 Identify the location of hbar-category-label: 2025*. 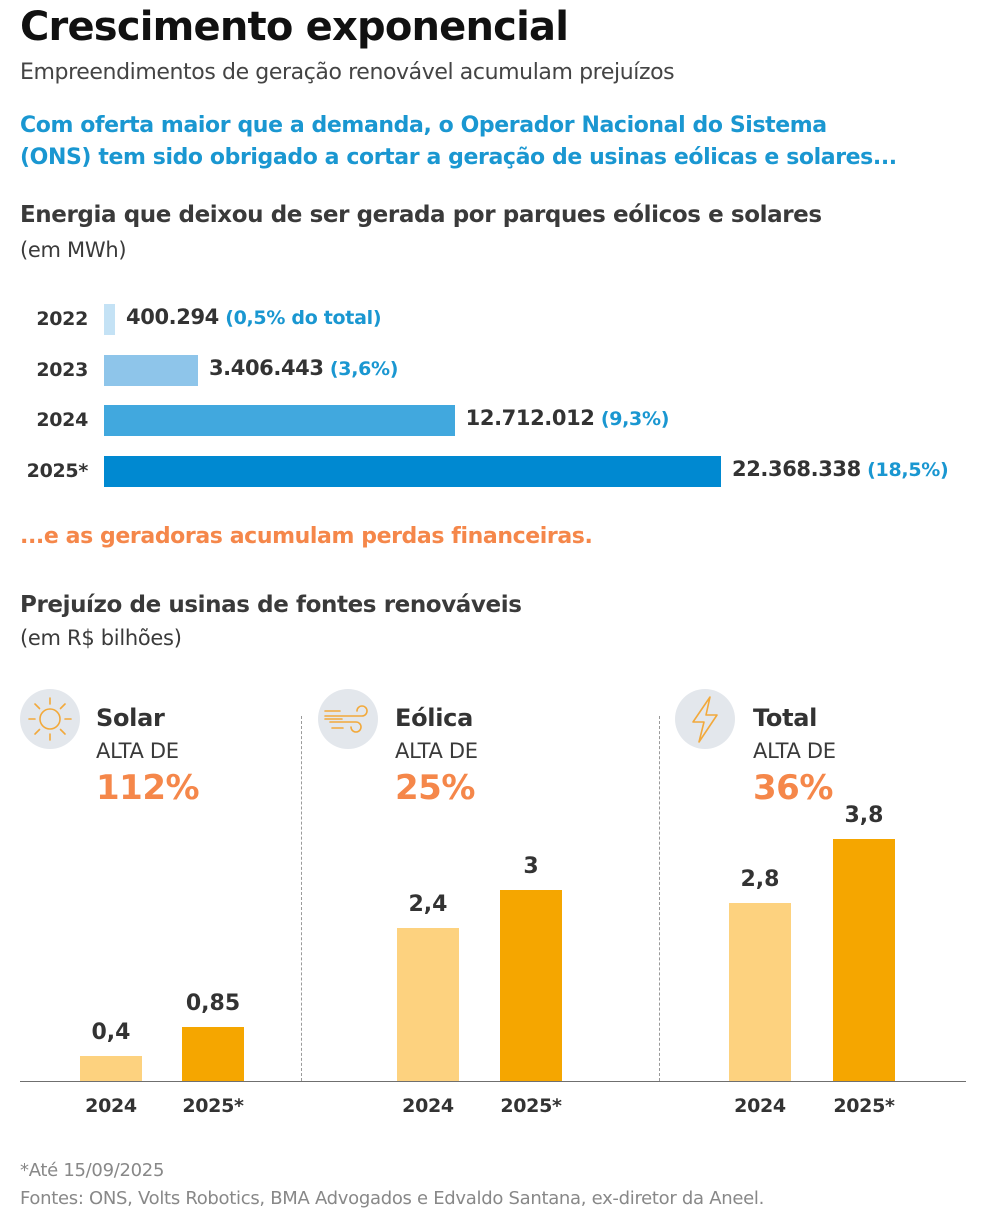
(57, 471).